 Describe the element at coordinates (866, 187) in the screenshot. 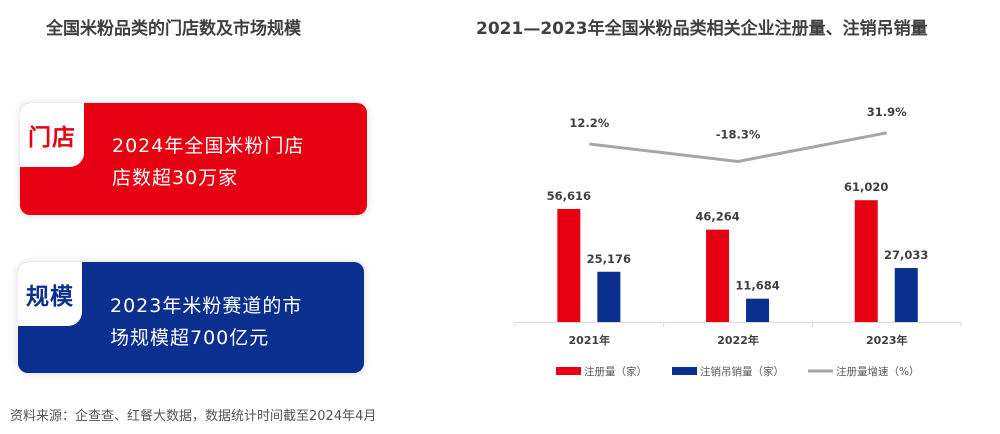

I see `bar-data-label: 61,020` at that location.